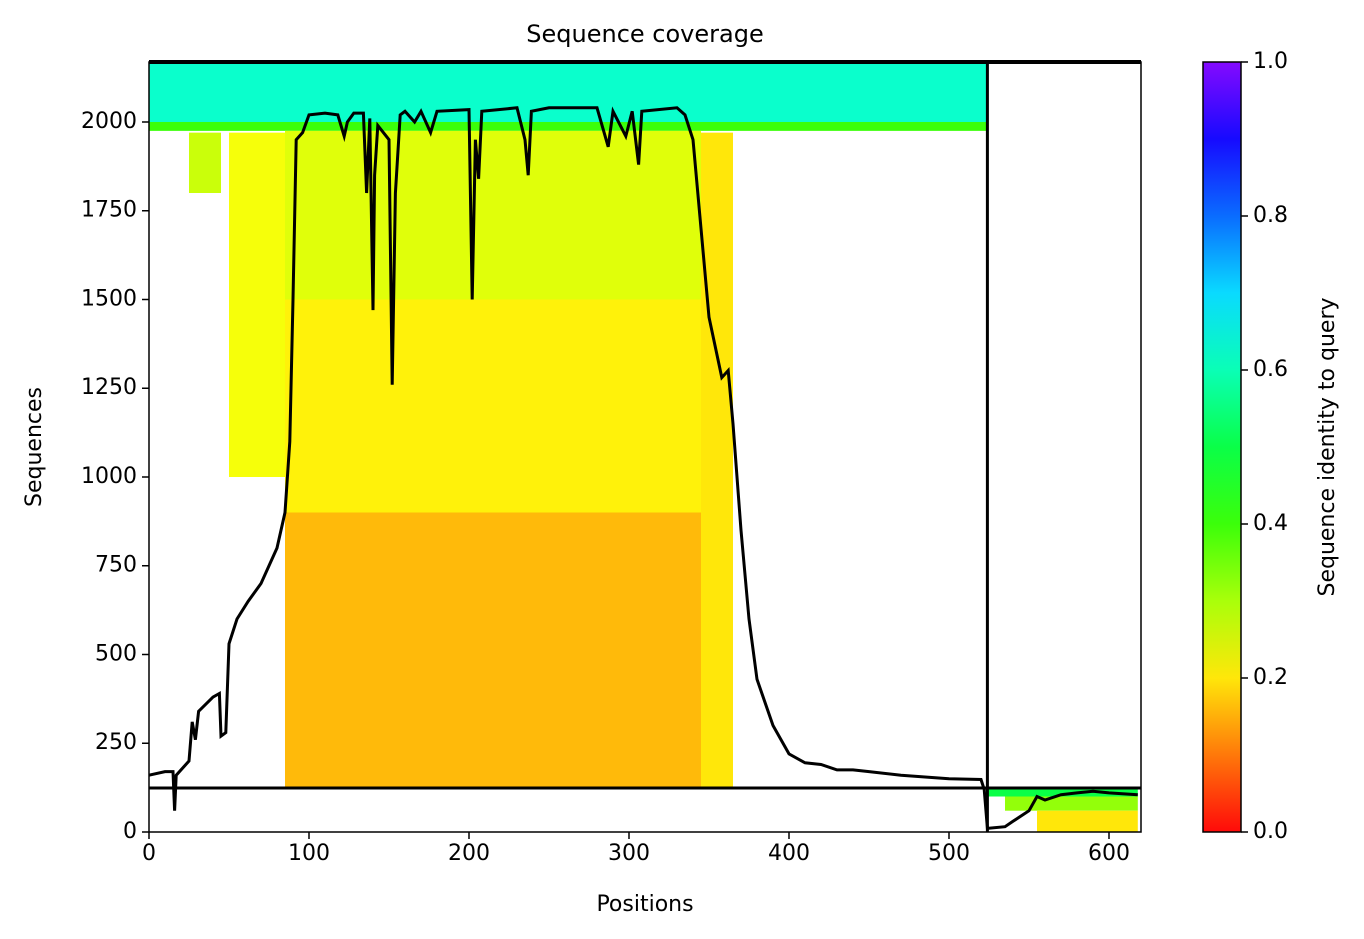 Image resolution: width=1364 pixels, height=939 pixels. I want to click on y-tick-label: 0, so click(130, 831).